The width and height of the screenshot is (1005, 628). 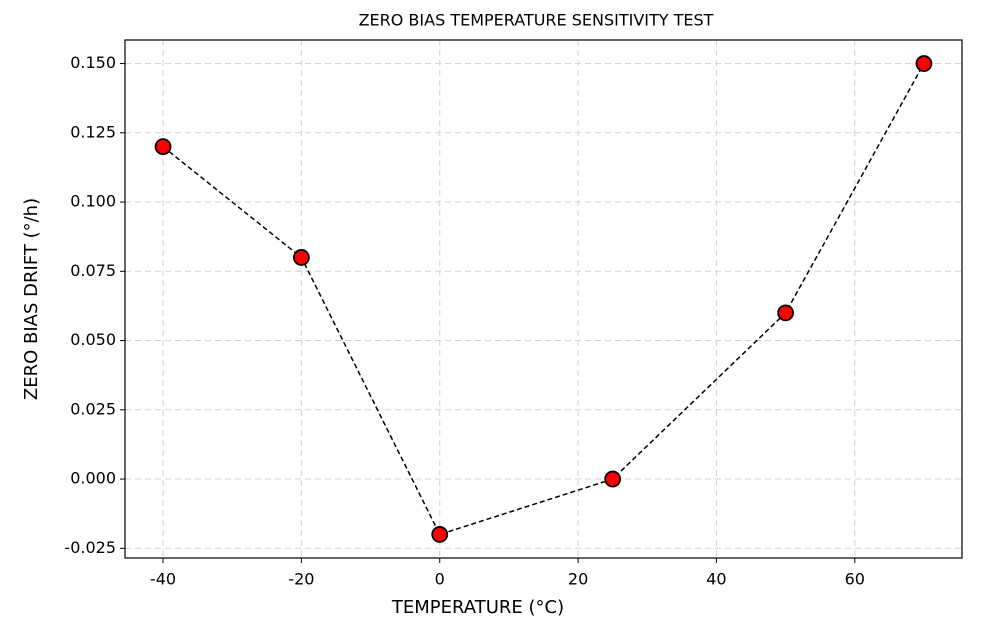 What do you see at coordinates (93, 408) in the screenshot?
I see `y-tick-label: 0.025` at bounding box center [93, 408].